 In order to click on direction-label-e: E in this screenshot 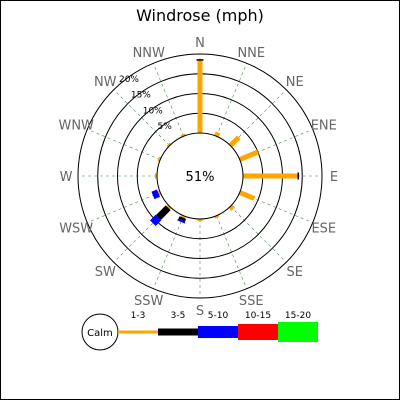, I will do `click(334, 177)`.